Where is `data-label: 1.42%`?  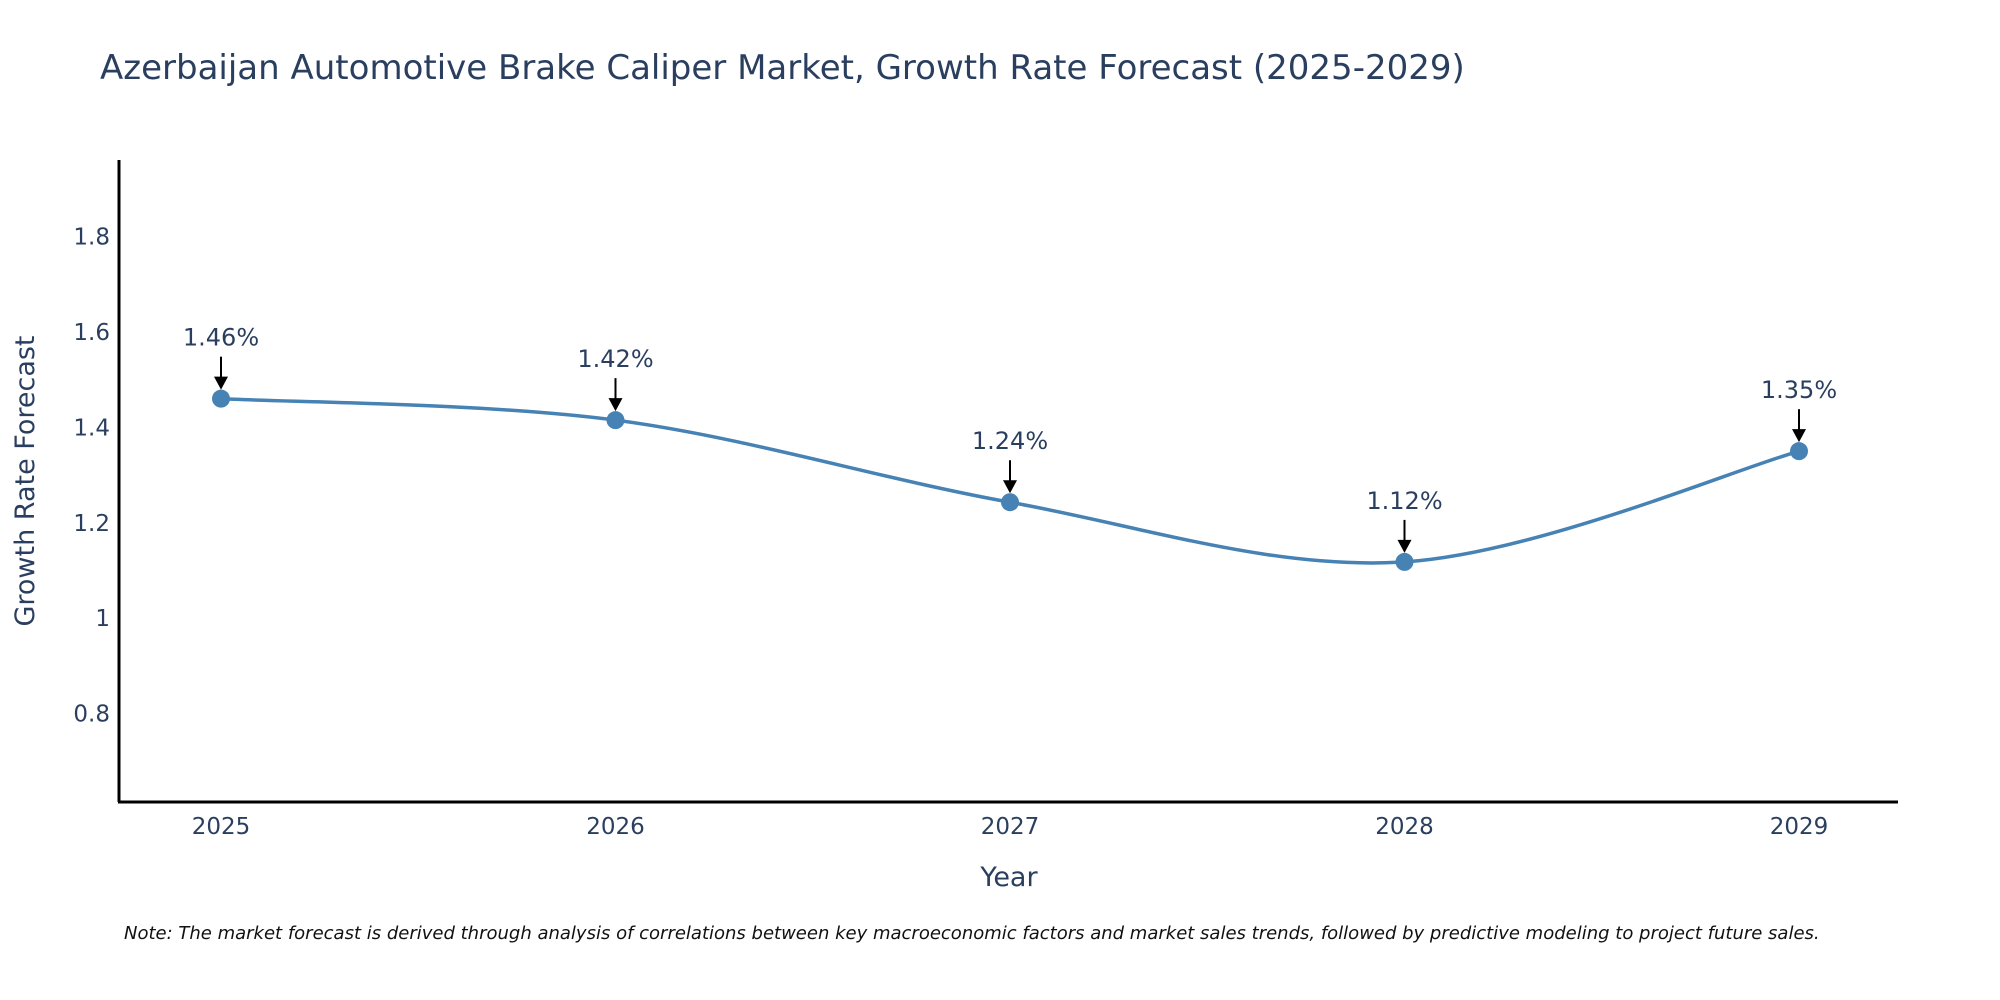 data-label: 1.42% is located at coordinates (615, 359).